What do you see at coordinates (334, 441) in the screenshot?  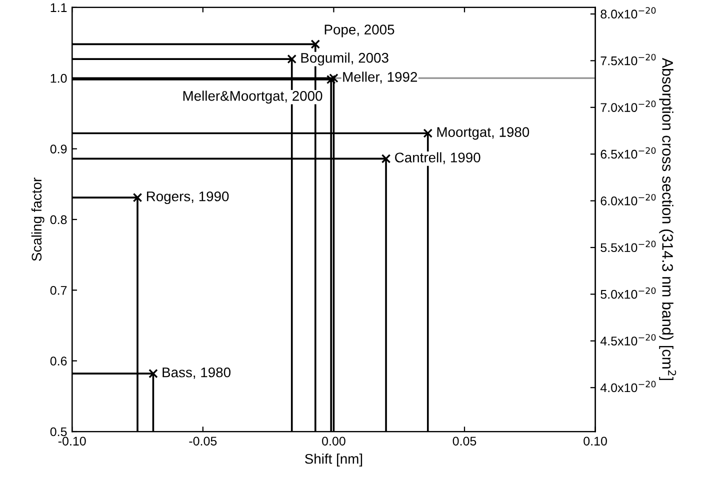 I see `x-tick-label: 0.00` at bounding box center [334, 441].